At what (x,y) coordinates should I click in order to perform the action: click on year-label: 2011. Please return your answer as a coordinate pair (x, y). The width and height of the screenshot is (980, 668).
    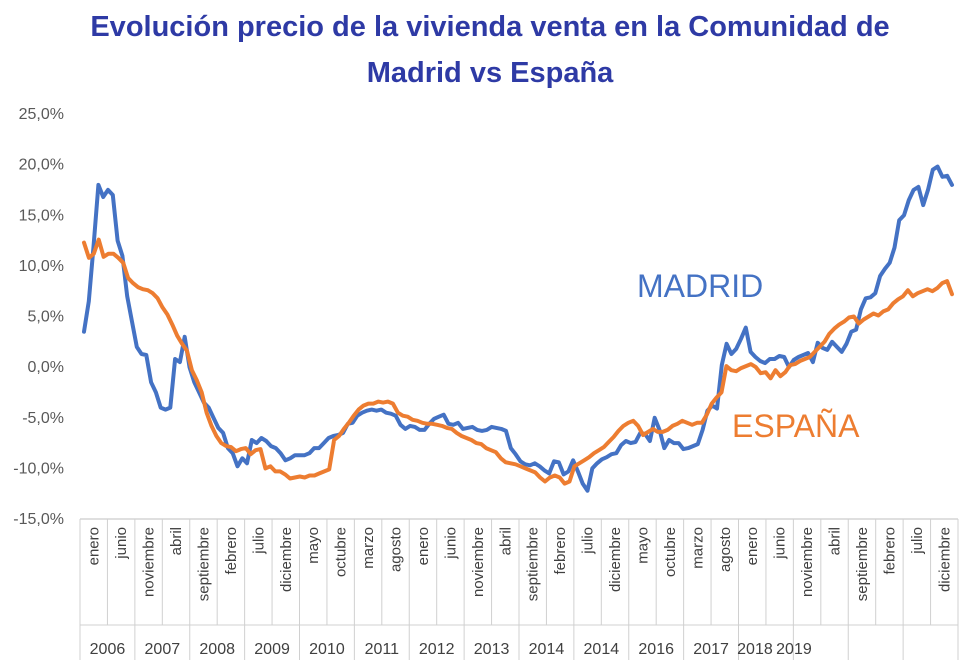
    Looking at the image, I should click on (382, 649).